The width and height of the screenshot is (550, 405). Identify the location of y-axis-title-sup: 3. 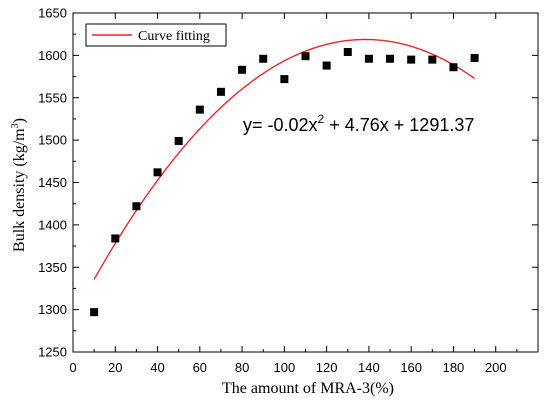
(15, 125).